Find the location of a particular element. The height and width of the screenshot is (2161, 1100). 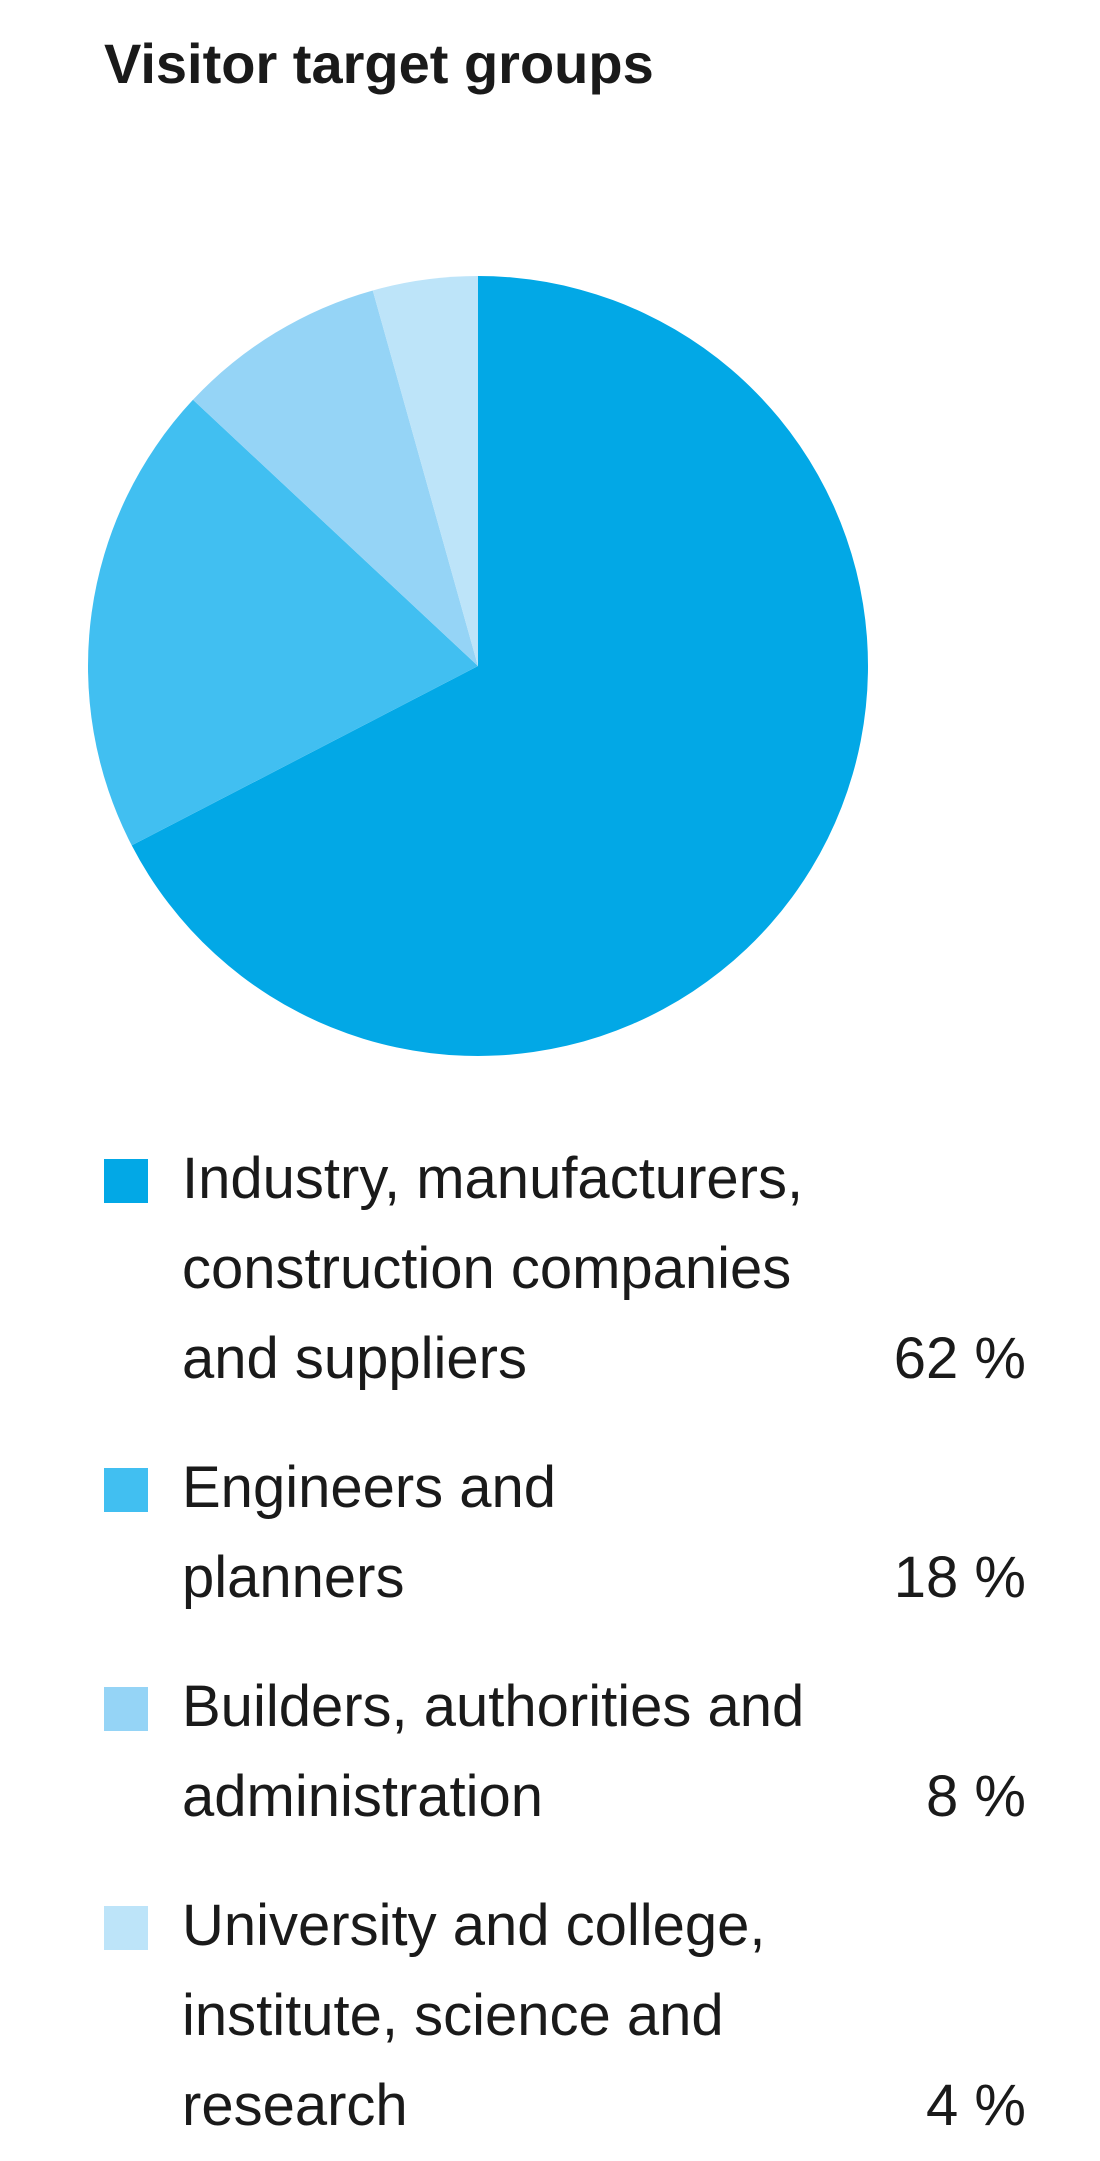

legend-label: research is located at coordinates (295, 2105).